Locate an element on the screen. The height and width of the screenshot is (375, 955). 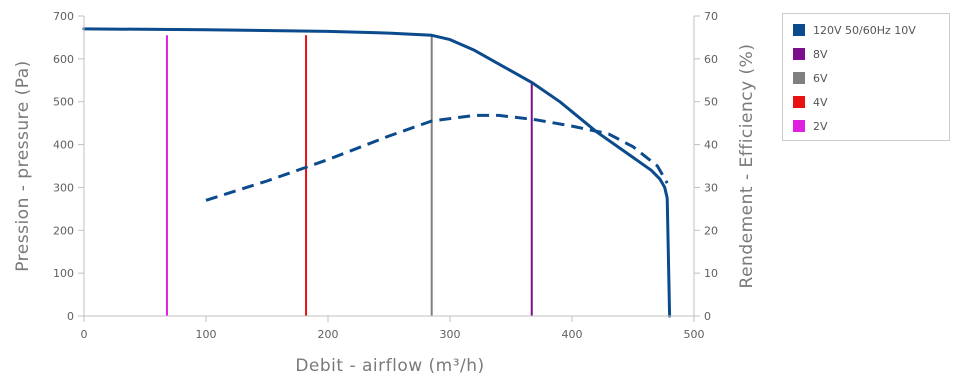
left-y-tick-label: 300 is located at coordinates (63, 187).